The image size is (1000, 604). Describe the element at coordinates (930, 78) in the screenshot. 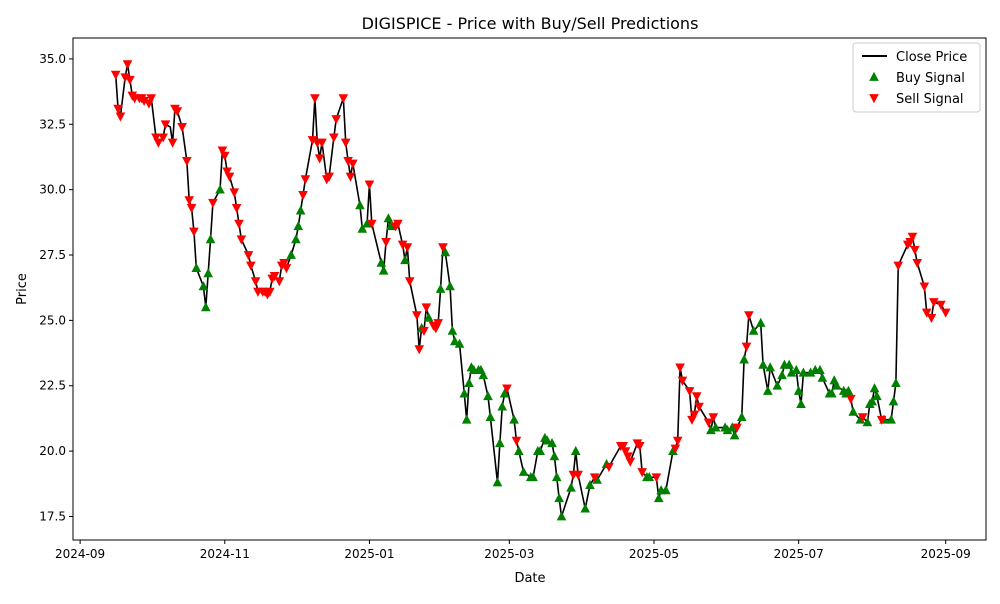

I see `legend-buy-signal-label: Buy Signal` at that location.